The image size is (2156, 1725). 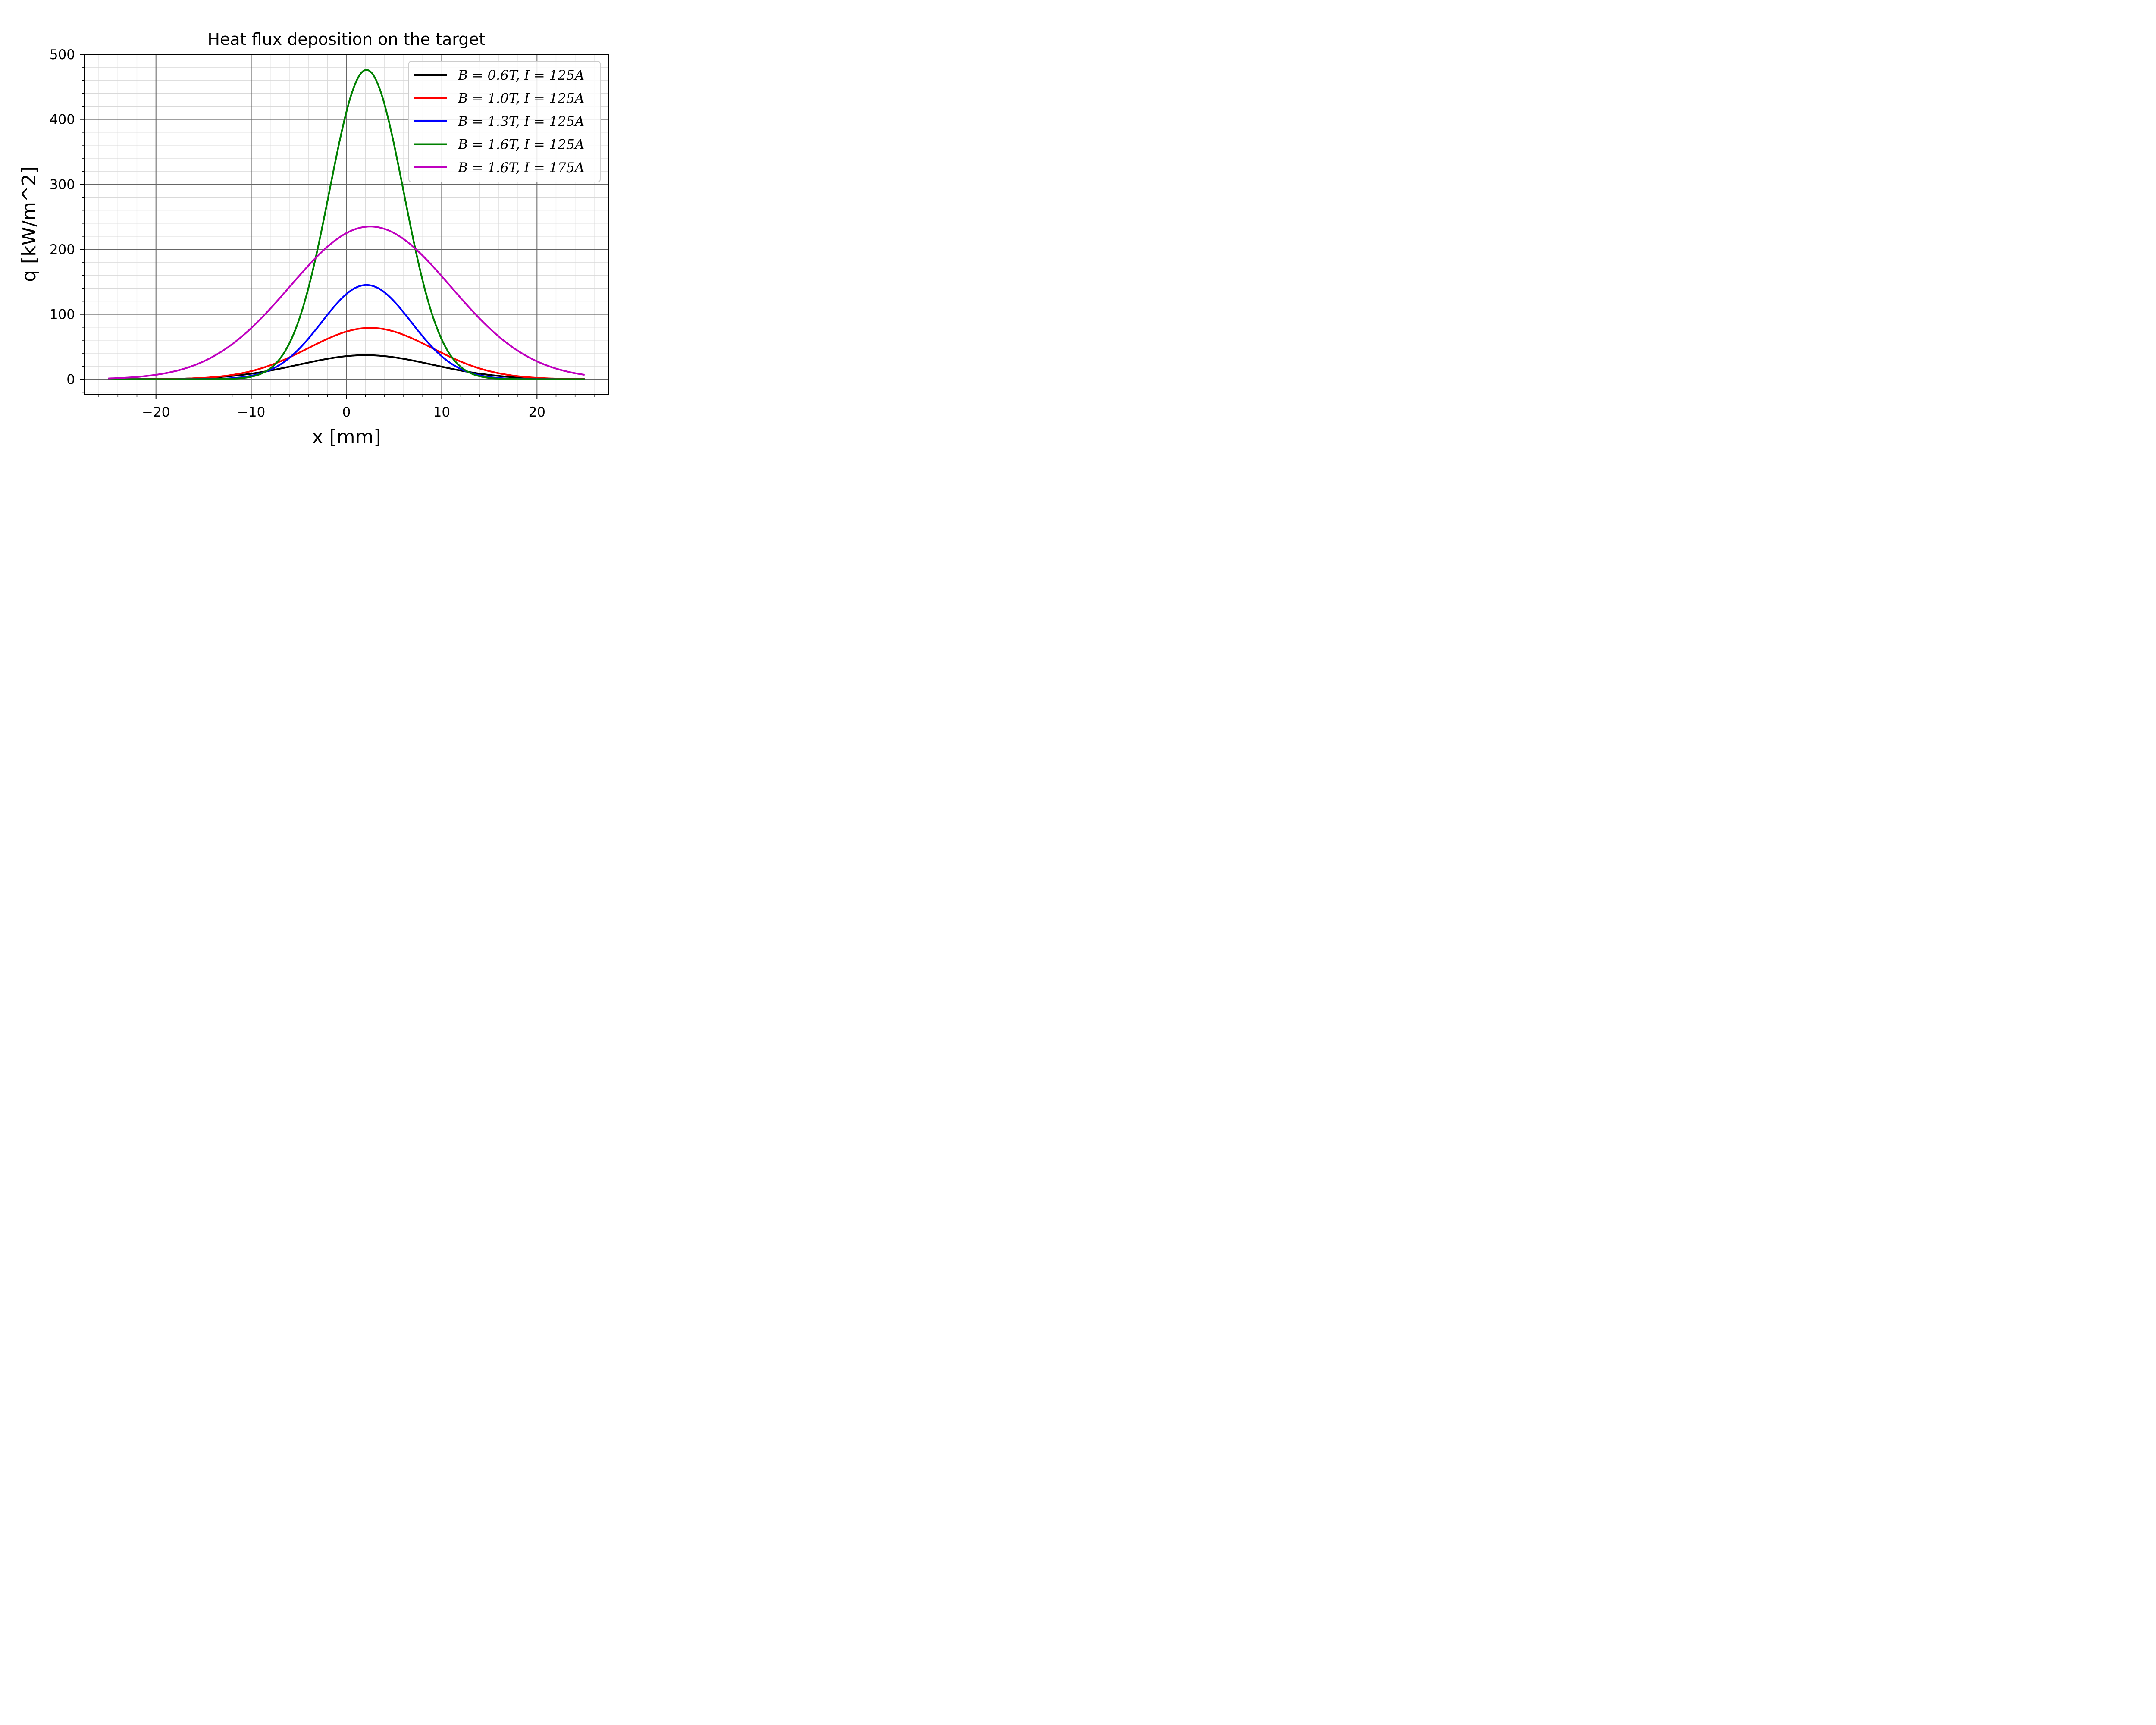 What do you see at coordinates (521, 168) in the screenshot?
I see `legend-entry: B = 1.6T, I = 175A` at bounding box center [521, 168].